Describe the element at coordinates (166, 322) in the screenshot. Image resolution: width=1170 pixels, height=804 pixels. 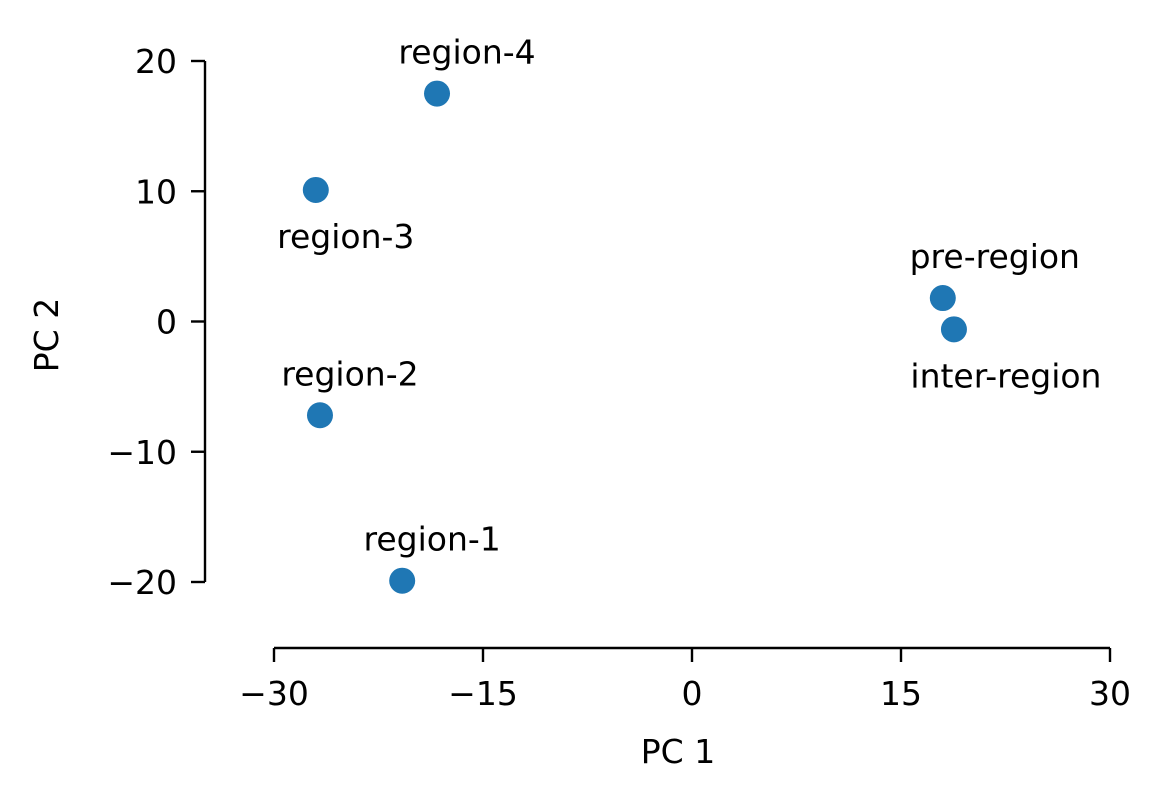
I see `y-tick-label: 0` at that location.